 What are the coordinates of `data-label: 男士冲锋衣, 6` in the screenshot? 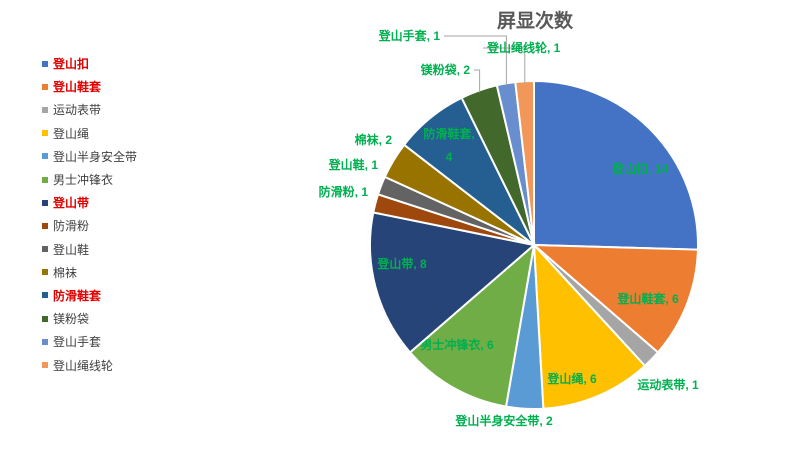 It's located at (457, 344).